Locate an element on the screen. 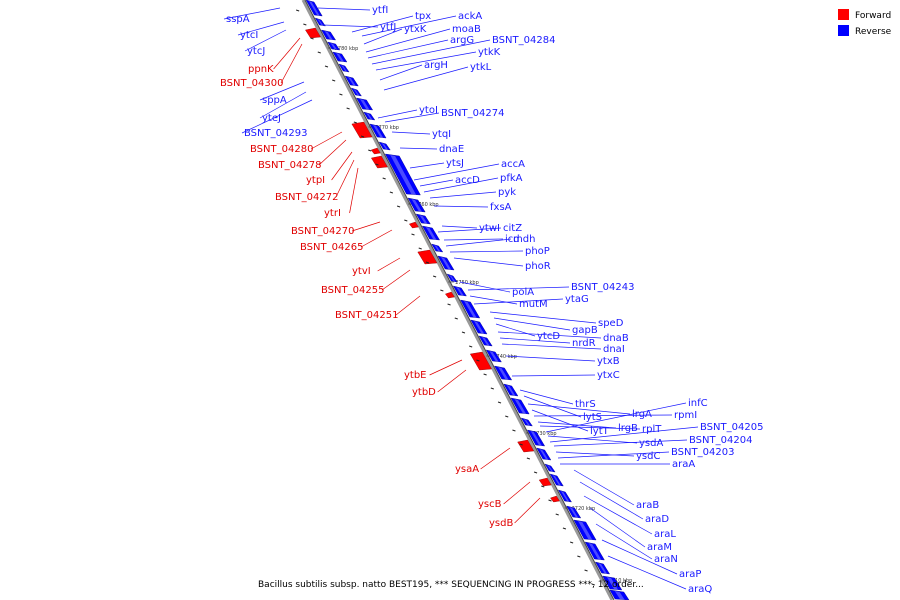  gene-label-ytfi: ytfI is located at coordinates (380, 10).